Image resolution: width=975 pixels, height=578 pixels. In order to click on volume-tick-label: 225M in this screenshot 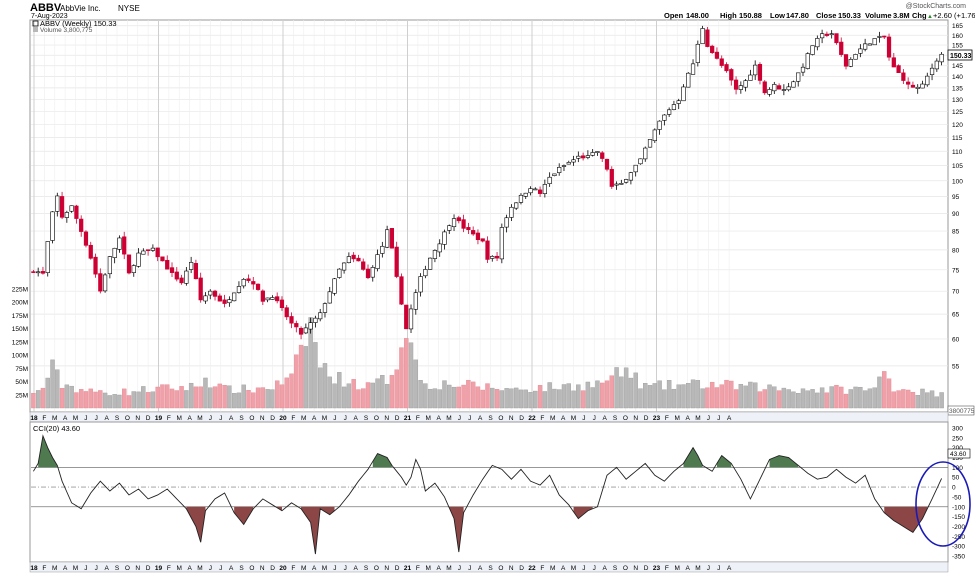, I will do `click(20, 289)`.